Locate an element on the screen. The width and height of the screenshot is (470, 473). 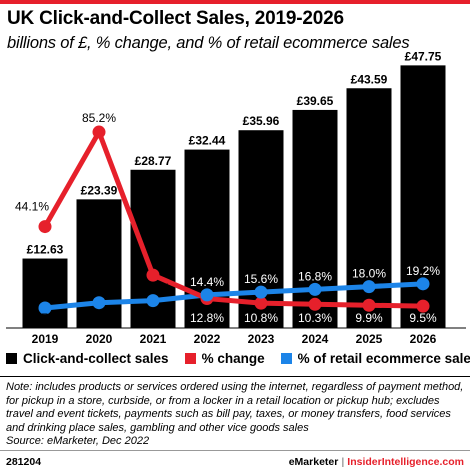
x-tick-2022: 2022 is located at coordinates (207, 339).